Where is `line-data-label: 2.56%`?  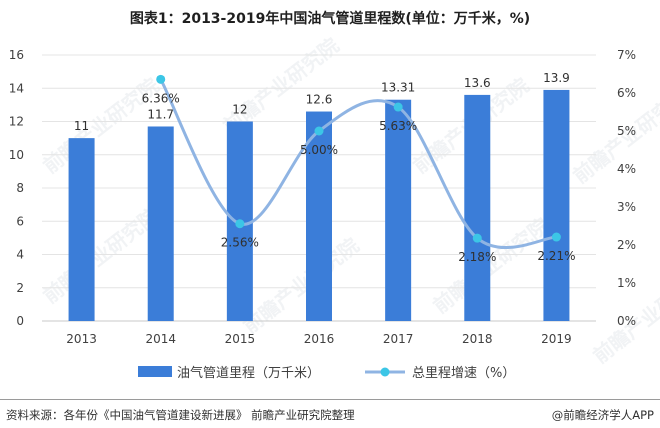
line-data-label: 2.56% is located at coordinates (240, 243).